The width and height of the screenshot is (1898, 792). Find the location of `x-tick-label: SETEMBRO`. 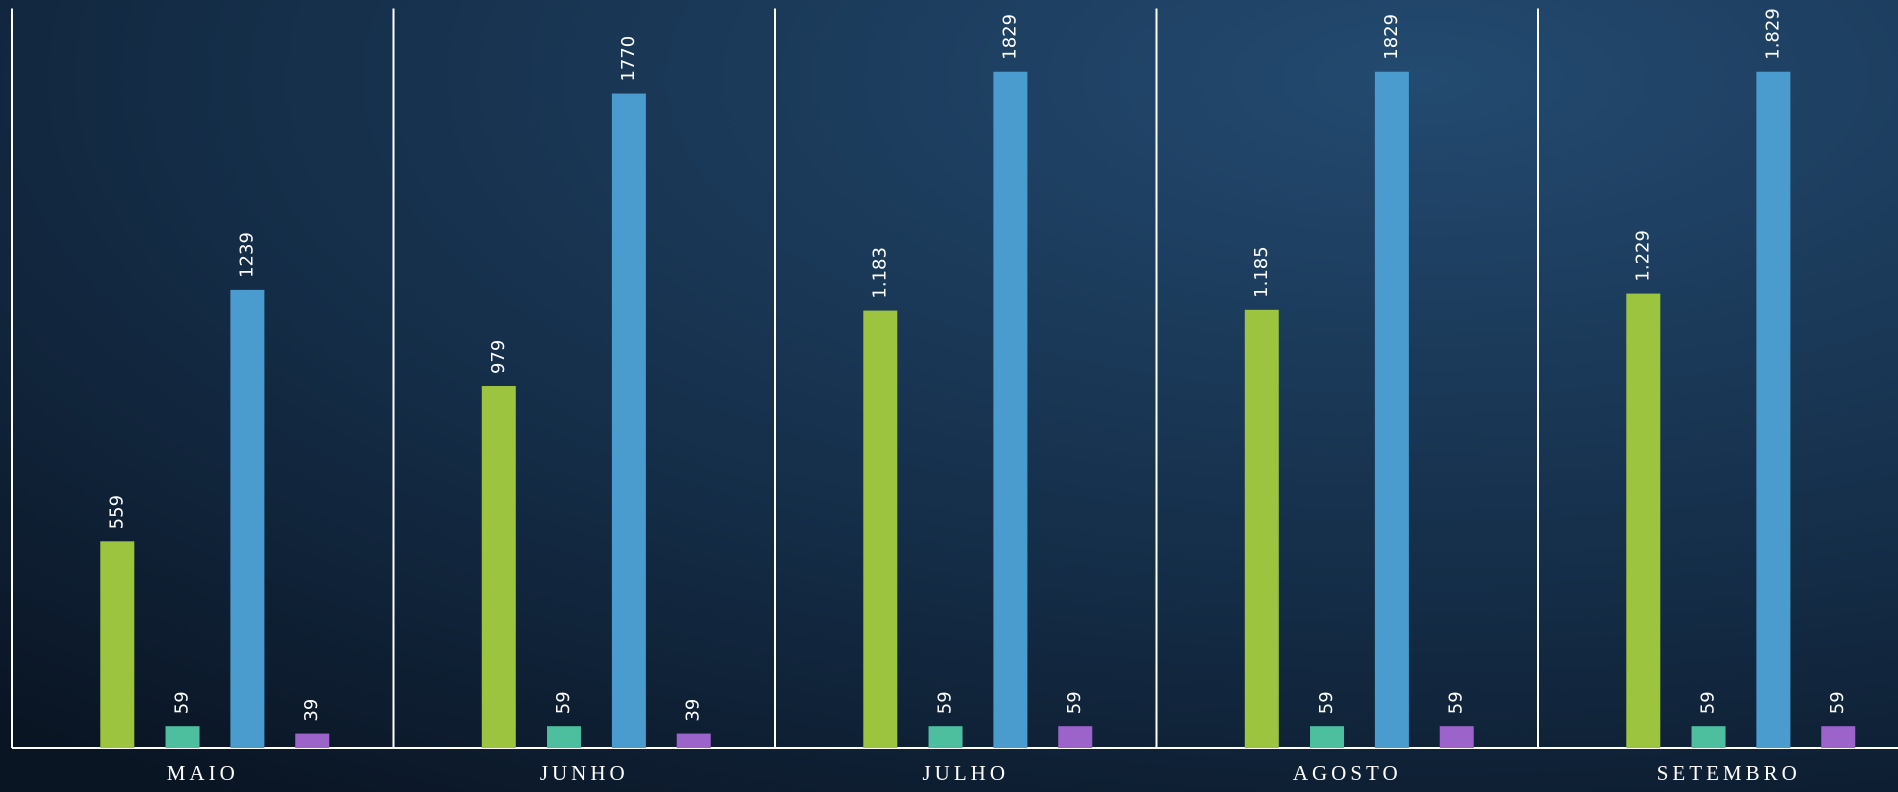

x-tick-label: SETEMBRO is located at coordinates (1729, 773).